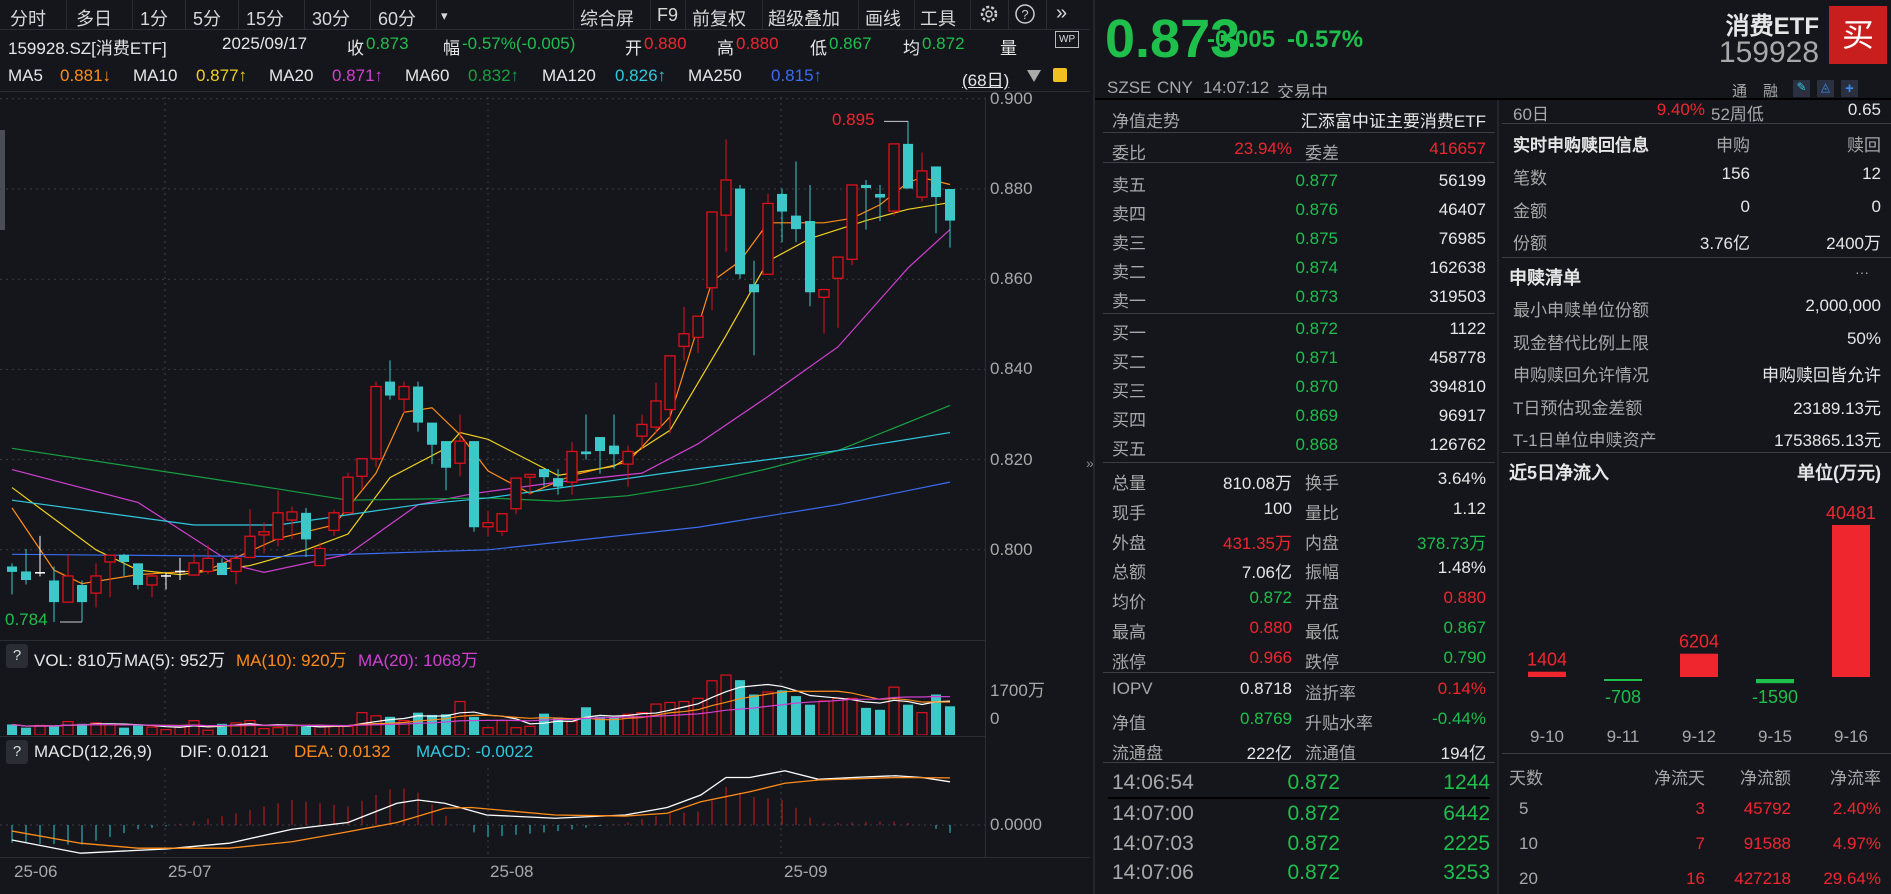 The width and height of the screenshot is (1891, 894). Describe the element at coordinates (1545, 278) in the screenshot. I see `pcf-title: 申赎清单` at that location.